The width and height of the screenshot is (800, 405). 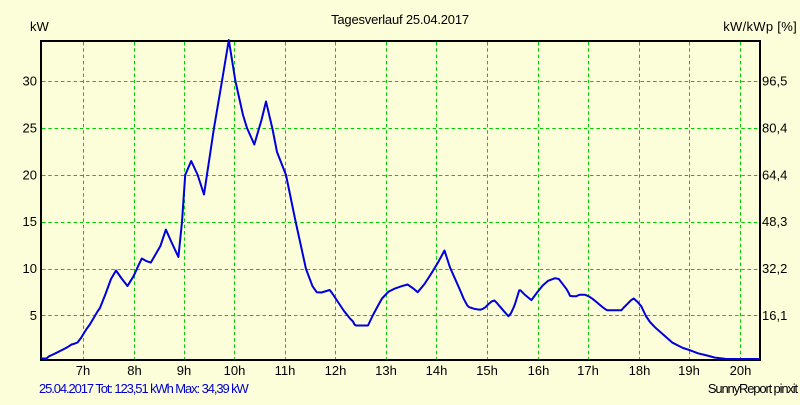 I want to click on svg-text: 19h, so click(x=689, y=370).